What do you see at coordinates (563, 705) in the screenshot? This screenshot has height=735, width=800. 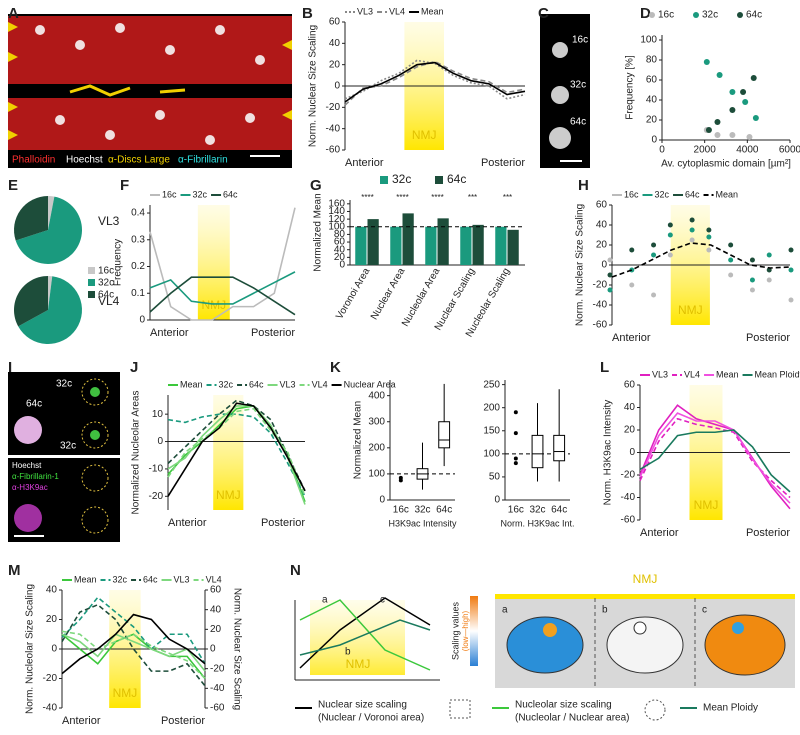 I see `legend-label: Nucleolar size scaling` at bounding box center [563, 705].